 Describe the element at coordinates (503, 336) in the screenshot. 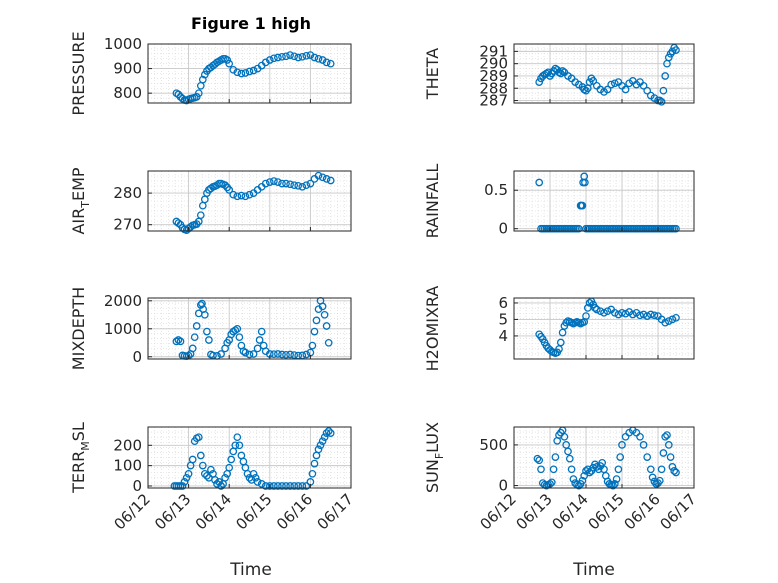

I see `y-tick-label: 4` at that location.